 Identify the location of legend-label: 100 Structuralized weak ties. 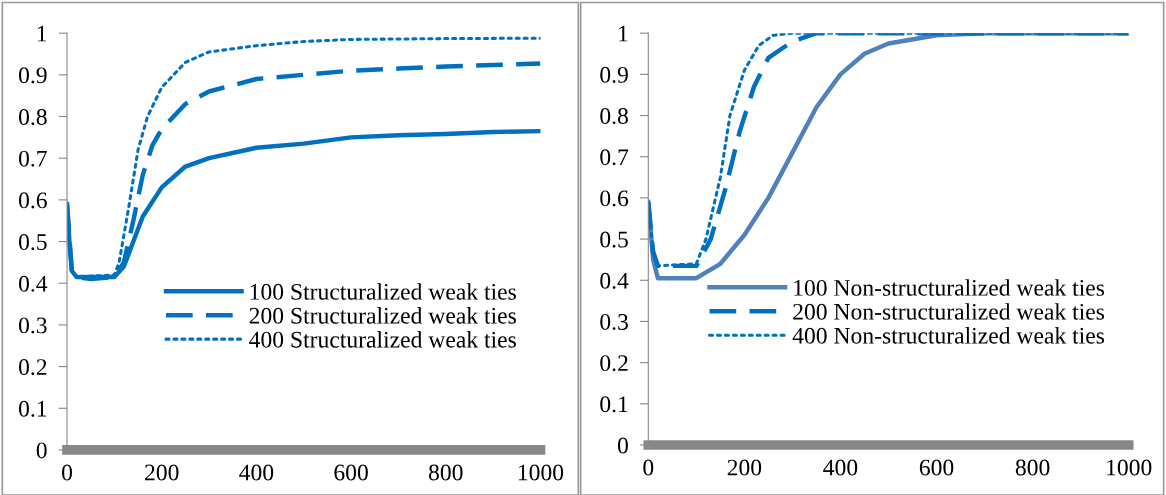
(383, 291).